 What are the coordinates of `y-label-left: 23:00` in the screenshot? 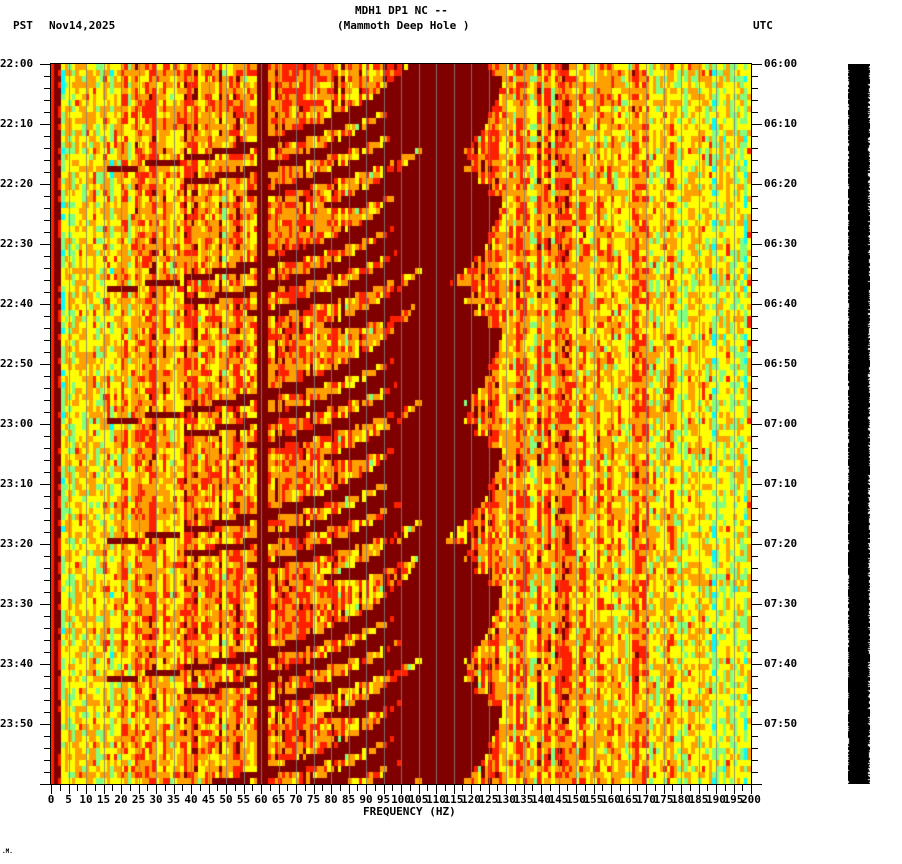 It's located at (17, 423).